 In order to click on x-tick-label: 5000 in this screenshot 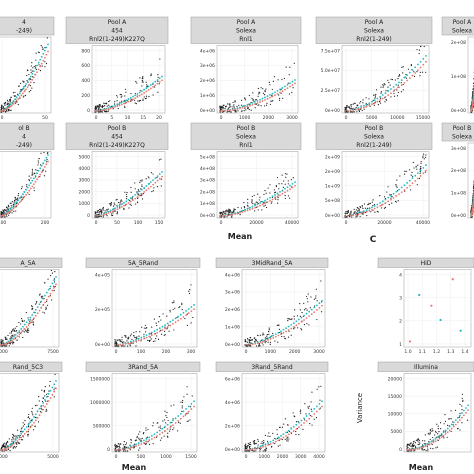, I will do `click(53, 457)`.